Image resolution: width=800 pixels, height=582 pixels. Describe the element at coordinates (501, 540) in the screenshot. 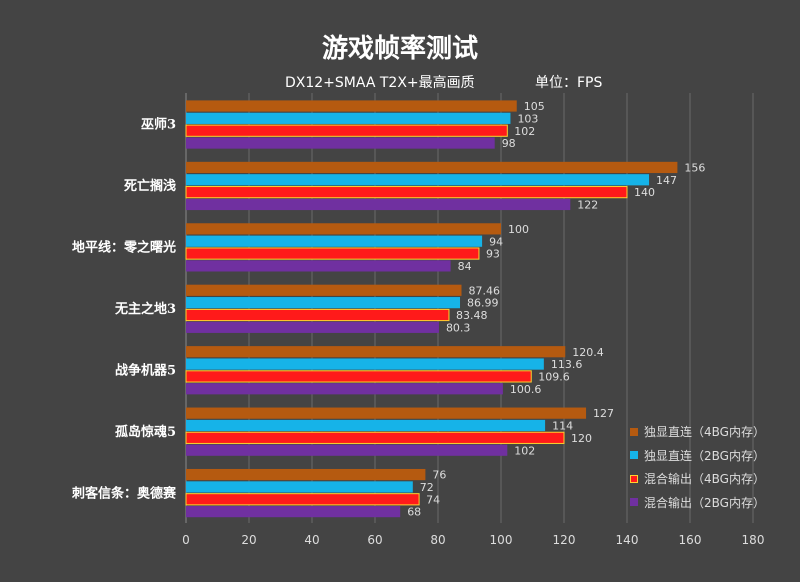

I see `x-tick-label: 100` at that location.